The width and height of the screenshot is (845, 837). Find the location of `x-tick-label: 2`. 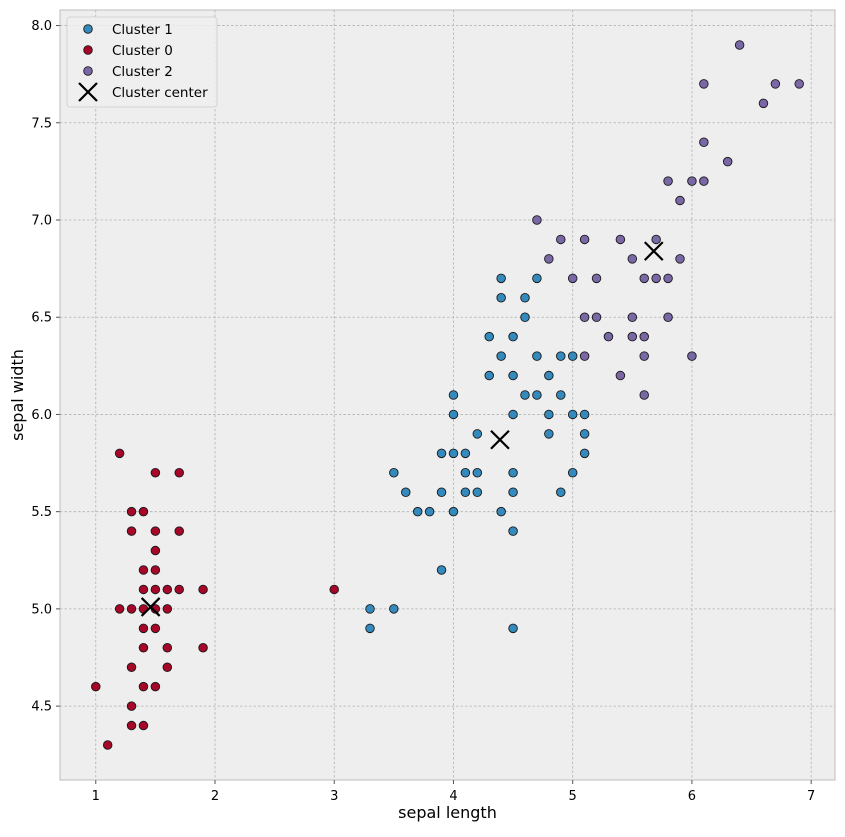

x-tick-label: 2 is located at coordinates (215, 796).